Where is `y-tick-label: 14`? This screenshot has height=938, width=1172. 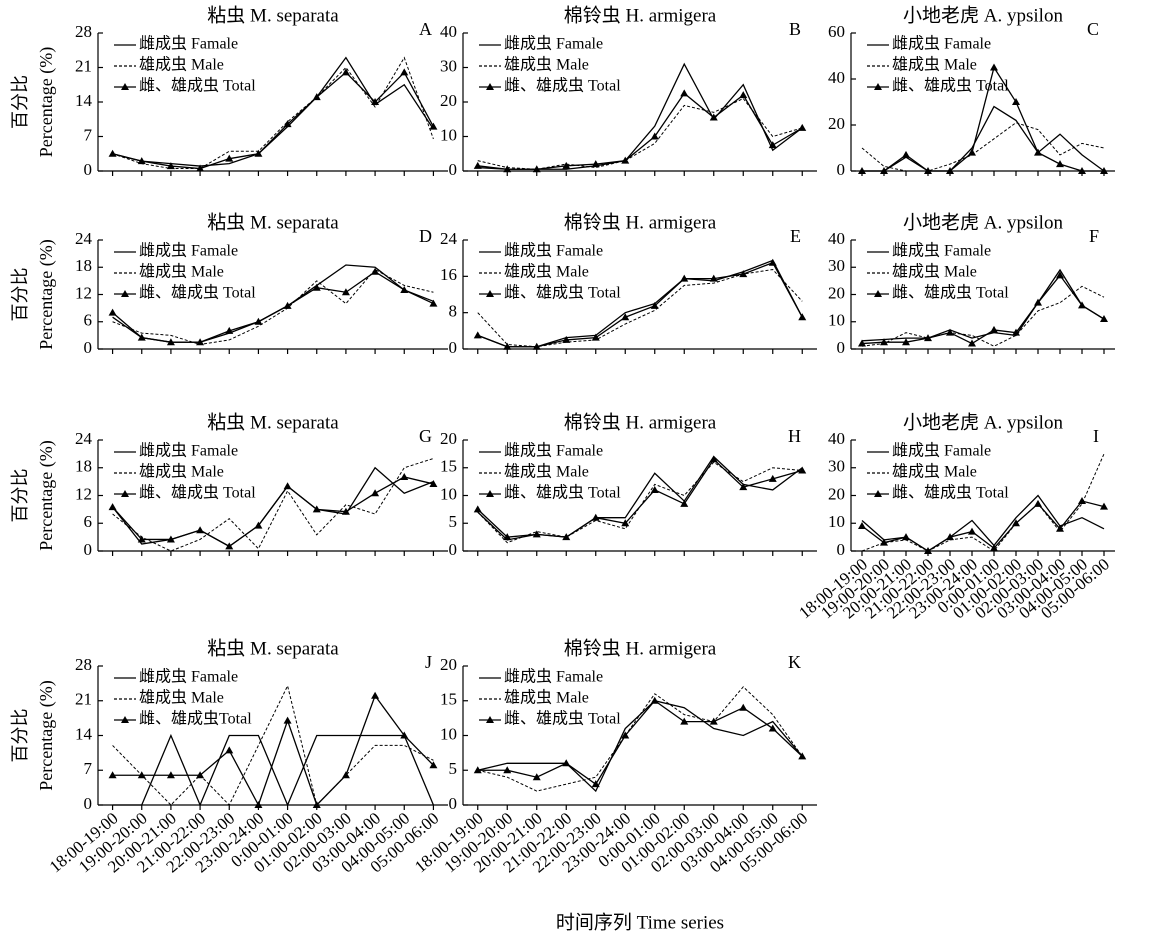
y-tick-label: 14 is located at coordinates (84, 100).